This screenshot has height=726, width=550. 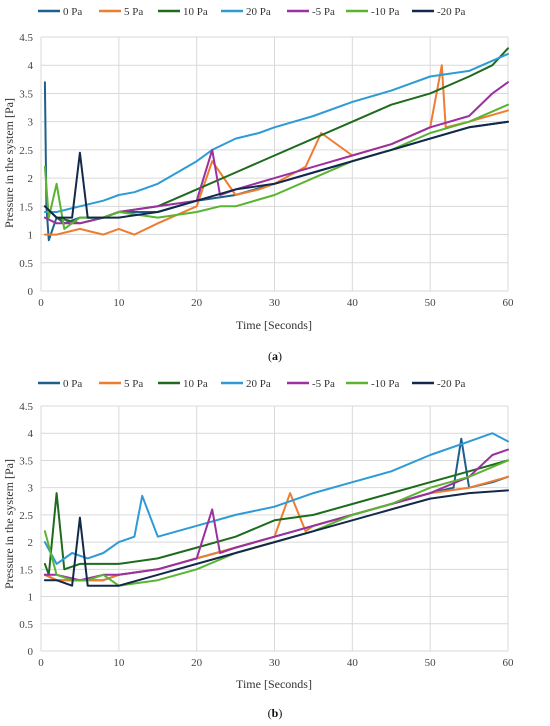 I want to click on legend-label-a-5: -10 Pa, so click(x=385, y=12).